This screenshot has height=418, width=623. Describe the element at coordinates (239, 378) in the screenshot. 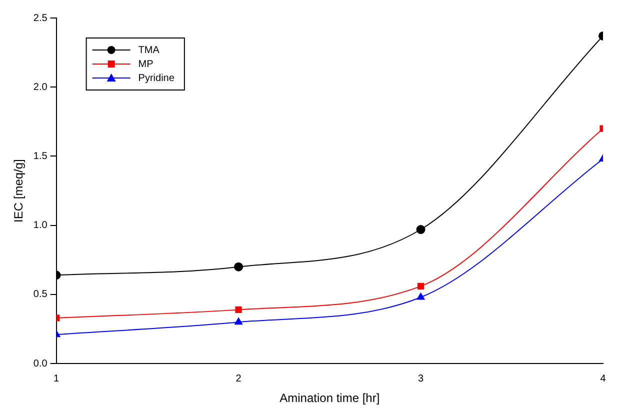

I see `x-tick-label: 2` at that location.